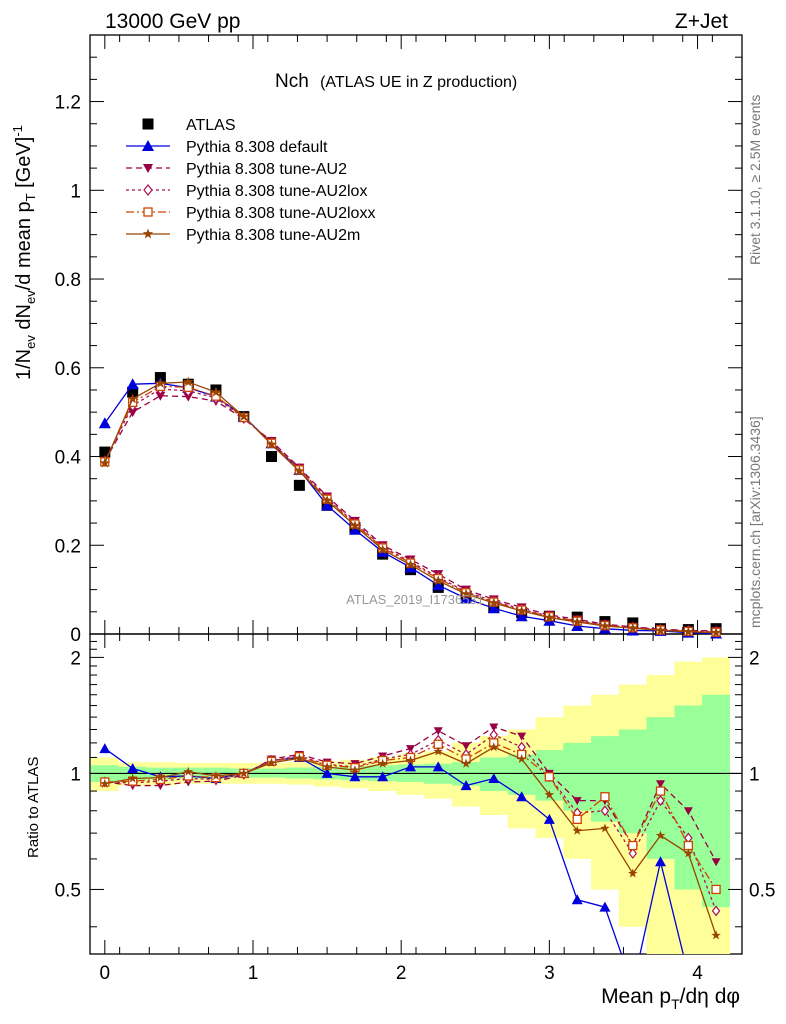 The image size is (786, 1024). What do you see at coordinates (24, 319) in the screenshot?
I see `ylab-part: dN` at bounding box center [24, 319].